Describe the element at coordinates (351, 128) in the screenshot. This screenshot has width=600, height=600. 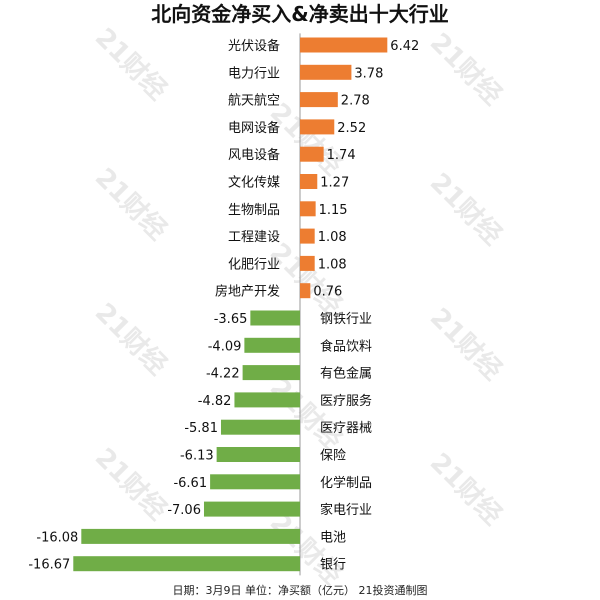
I see `value-label: 2.52` at that location.